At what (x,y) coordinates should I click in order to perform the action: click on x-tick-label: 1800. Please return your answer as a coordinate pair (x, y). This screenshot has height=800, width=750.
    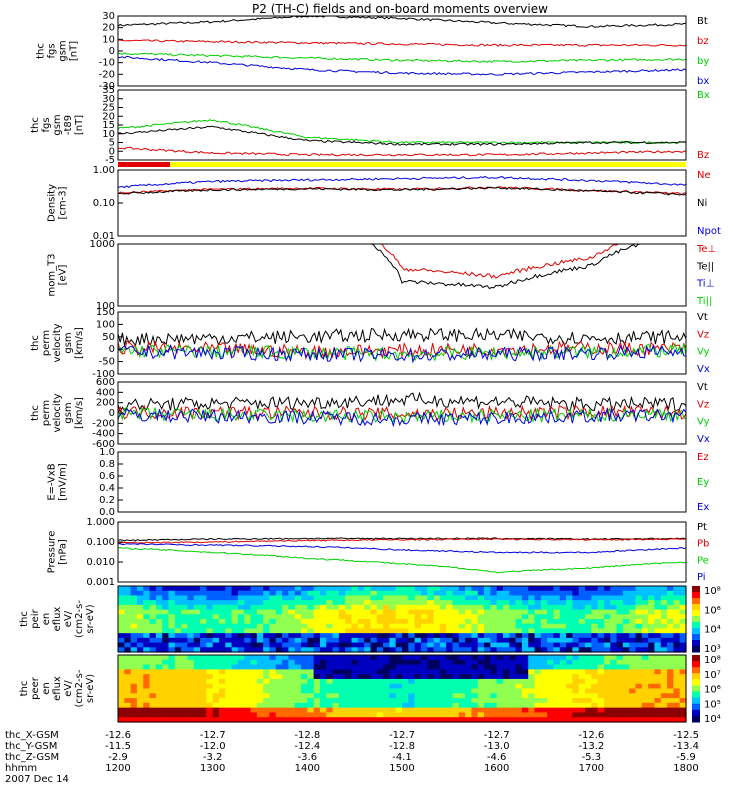
    Looking at the image, I should click on (685, 768).